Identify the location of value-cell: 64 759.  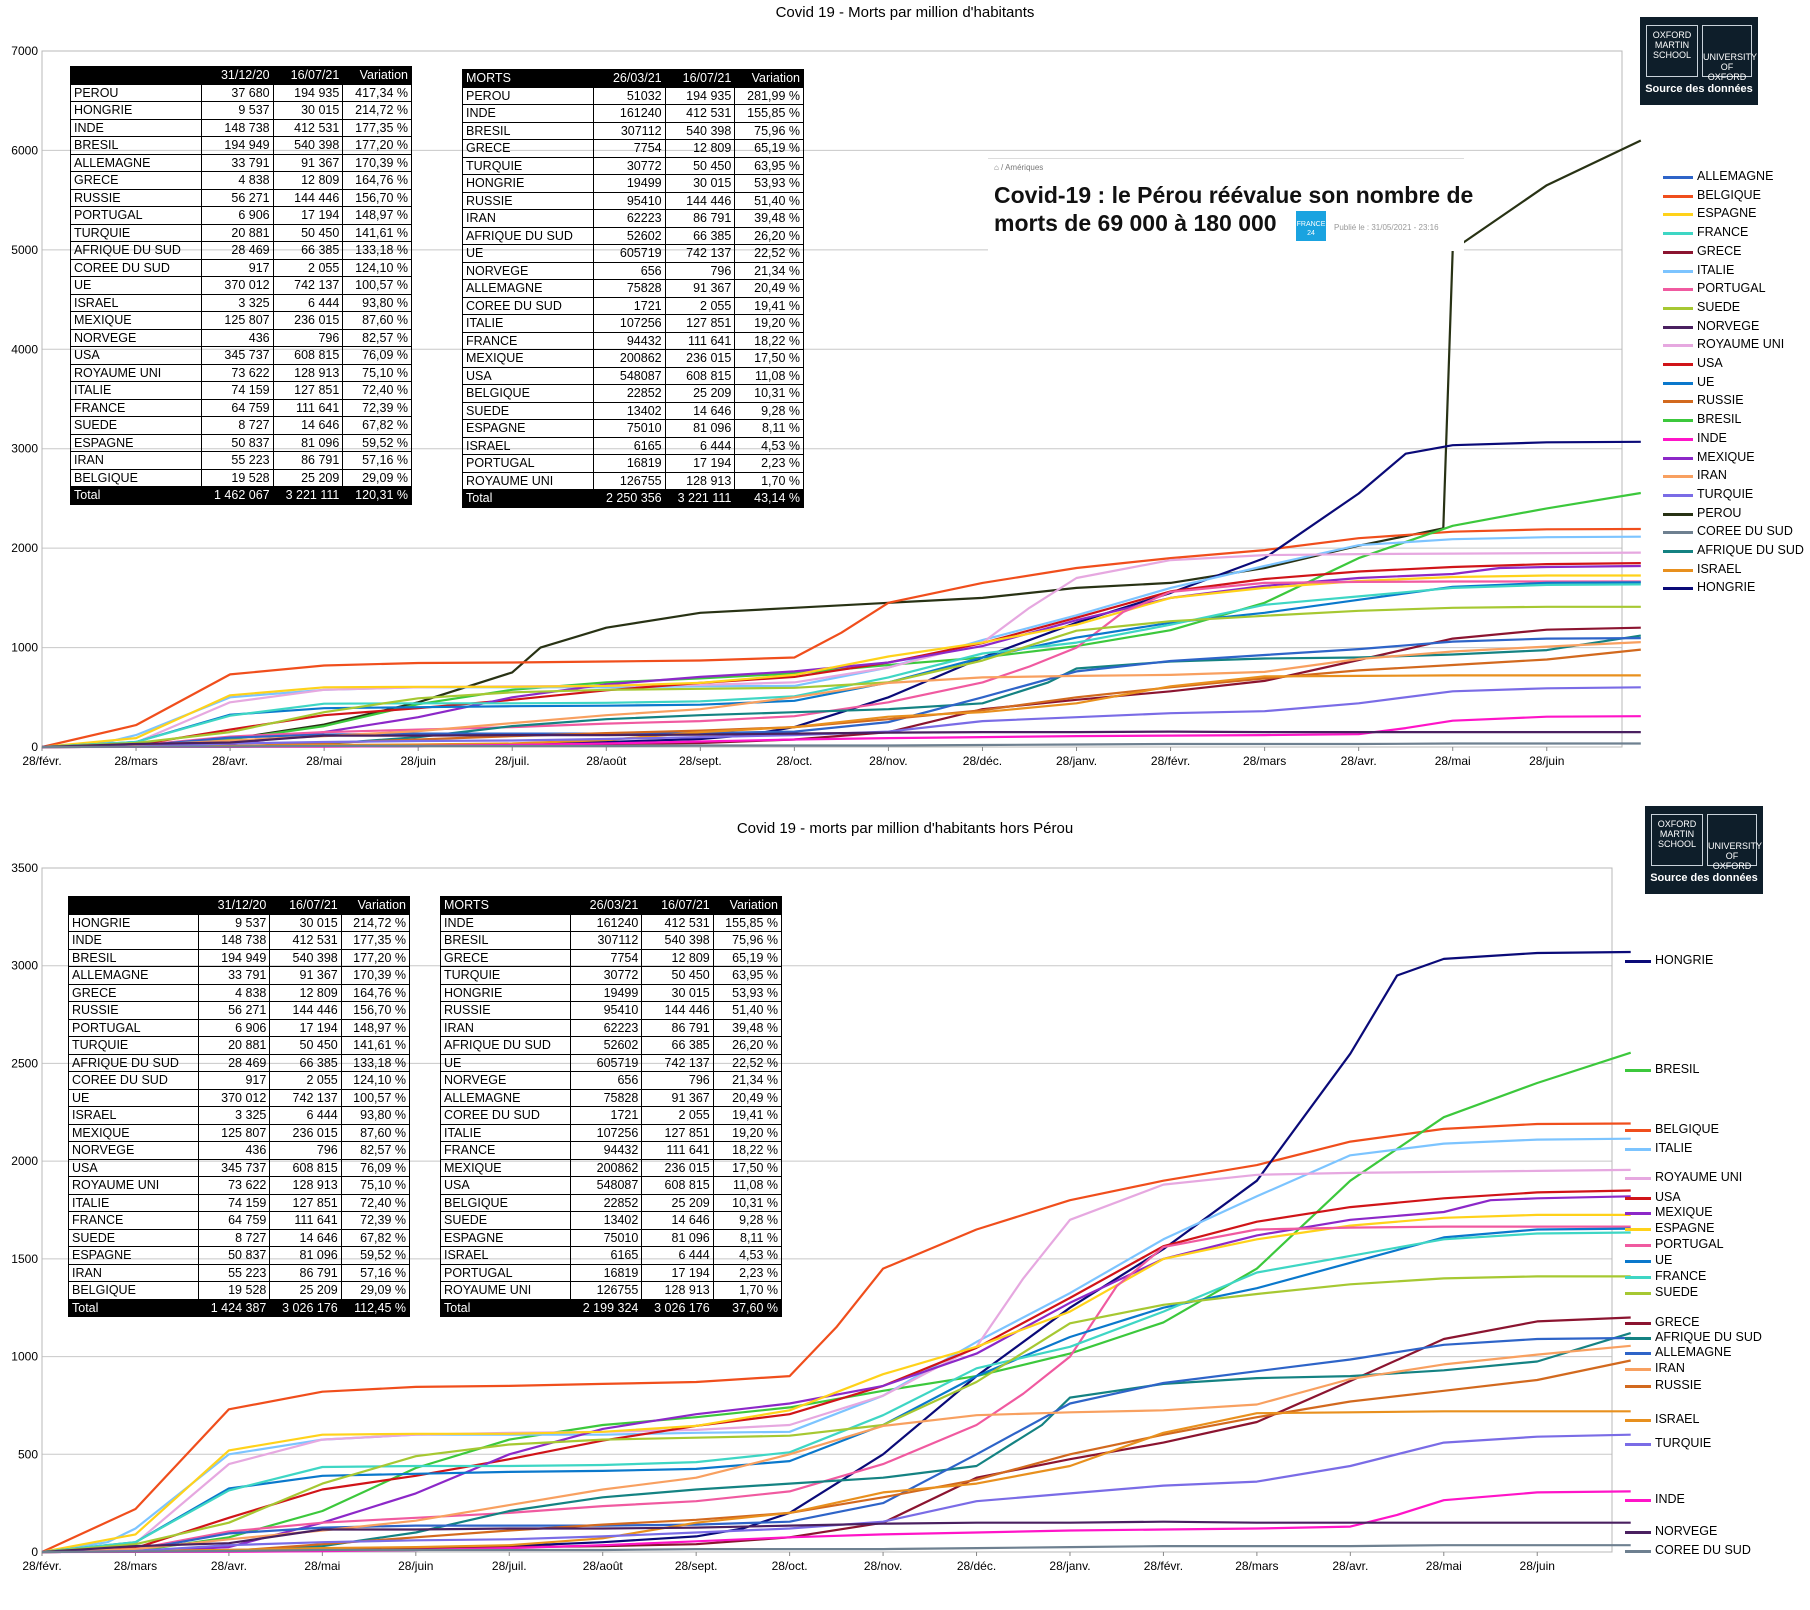
(234, 1220).